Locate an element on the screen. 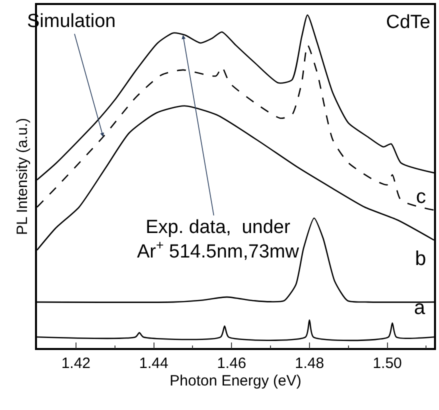 The image size is (439, 410). x-axis-title: Photon Energy (eV) is located at coordinates (236, 381).